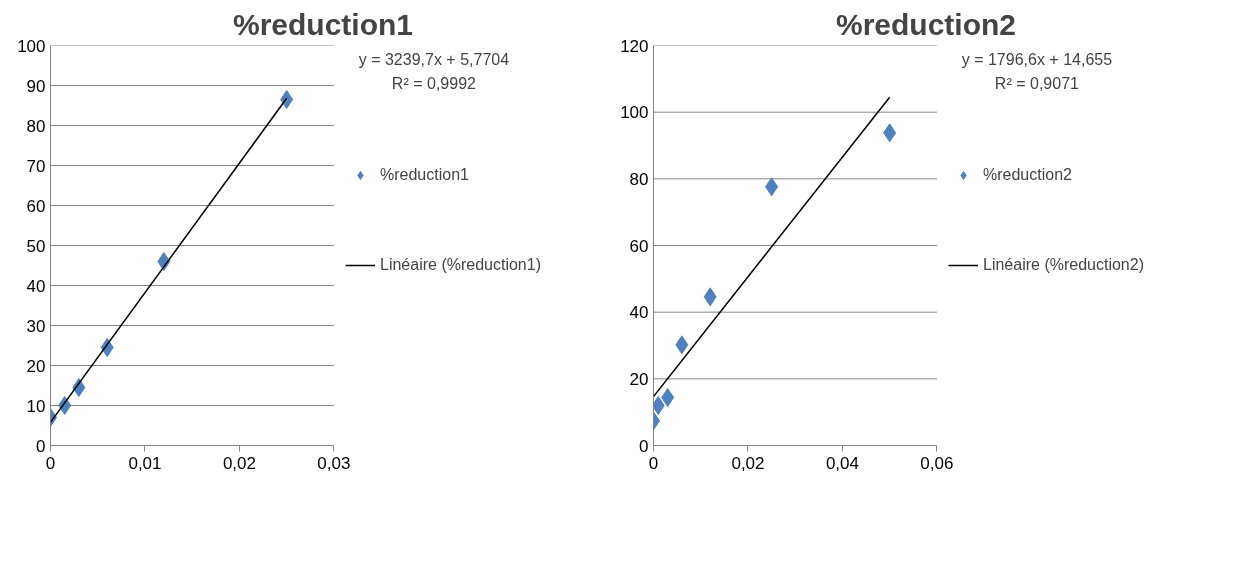 Image resolution: width=1239 pixels, height=572 pixels. I want to click on legend-label: Linéaire (%reduction2), so click(1063, 265).